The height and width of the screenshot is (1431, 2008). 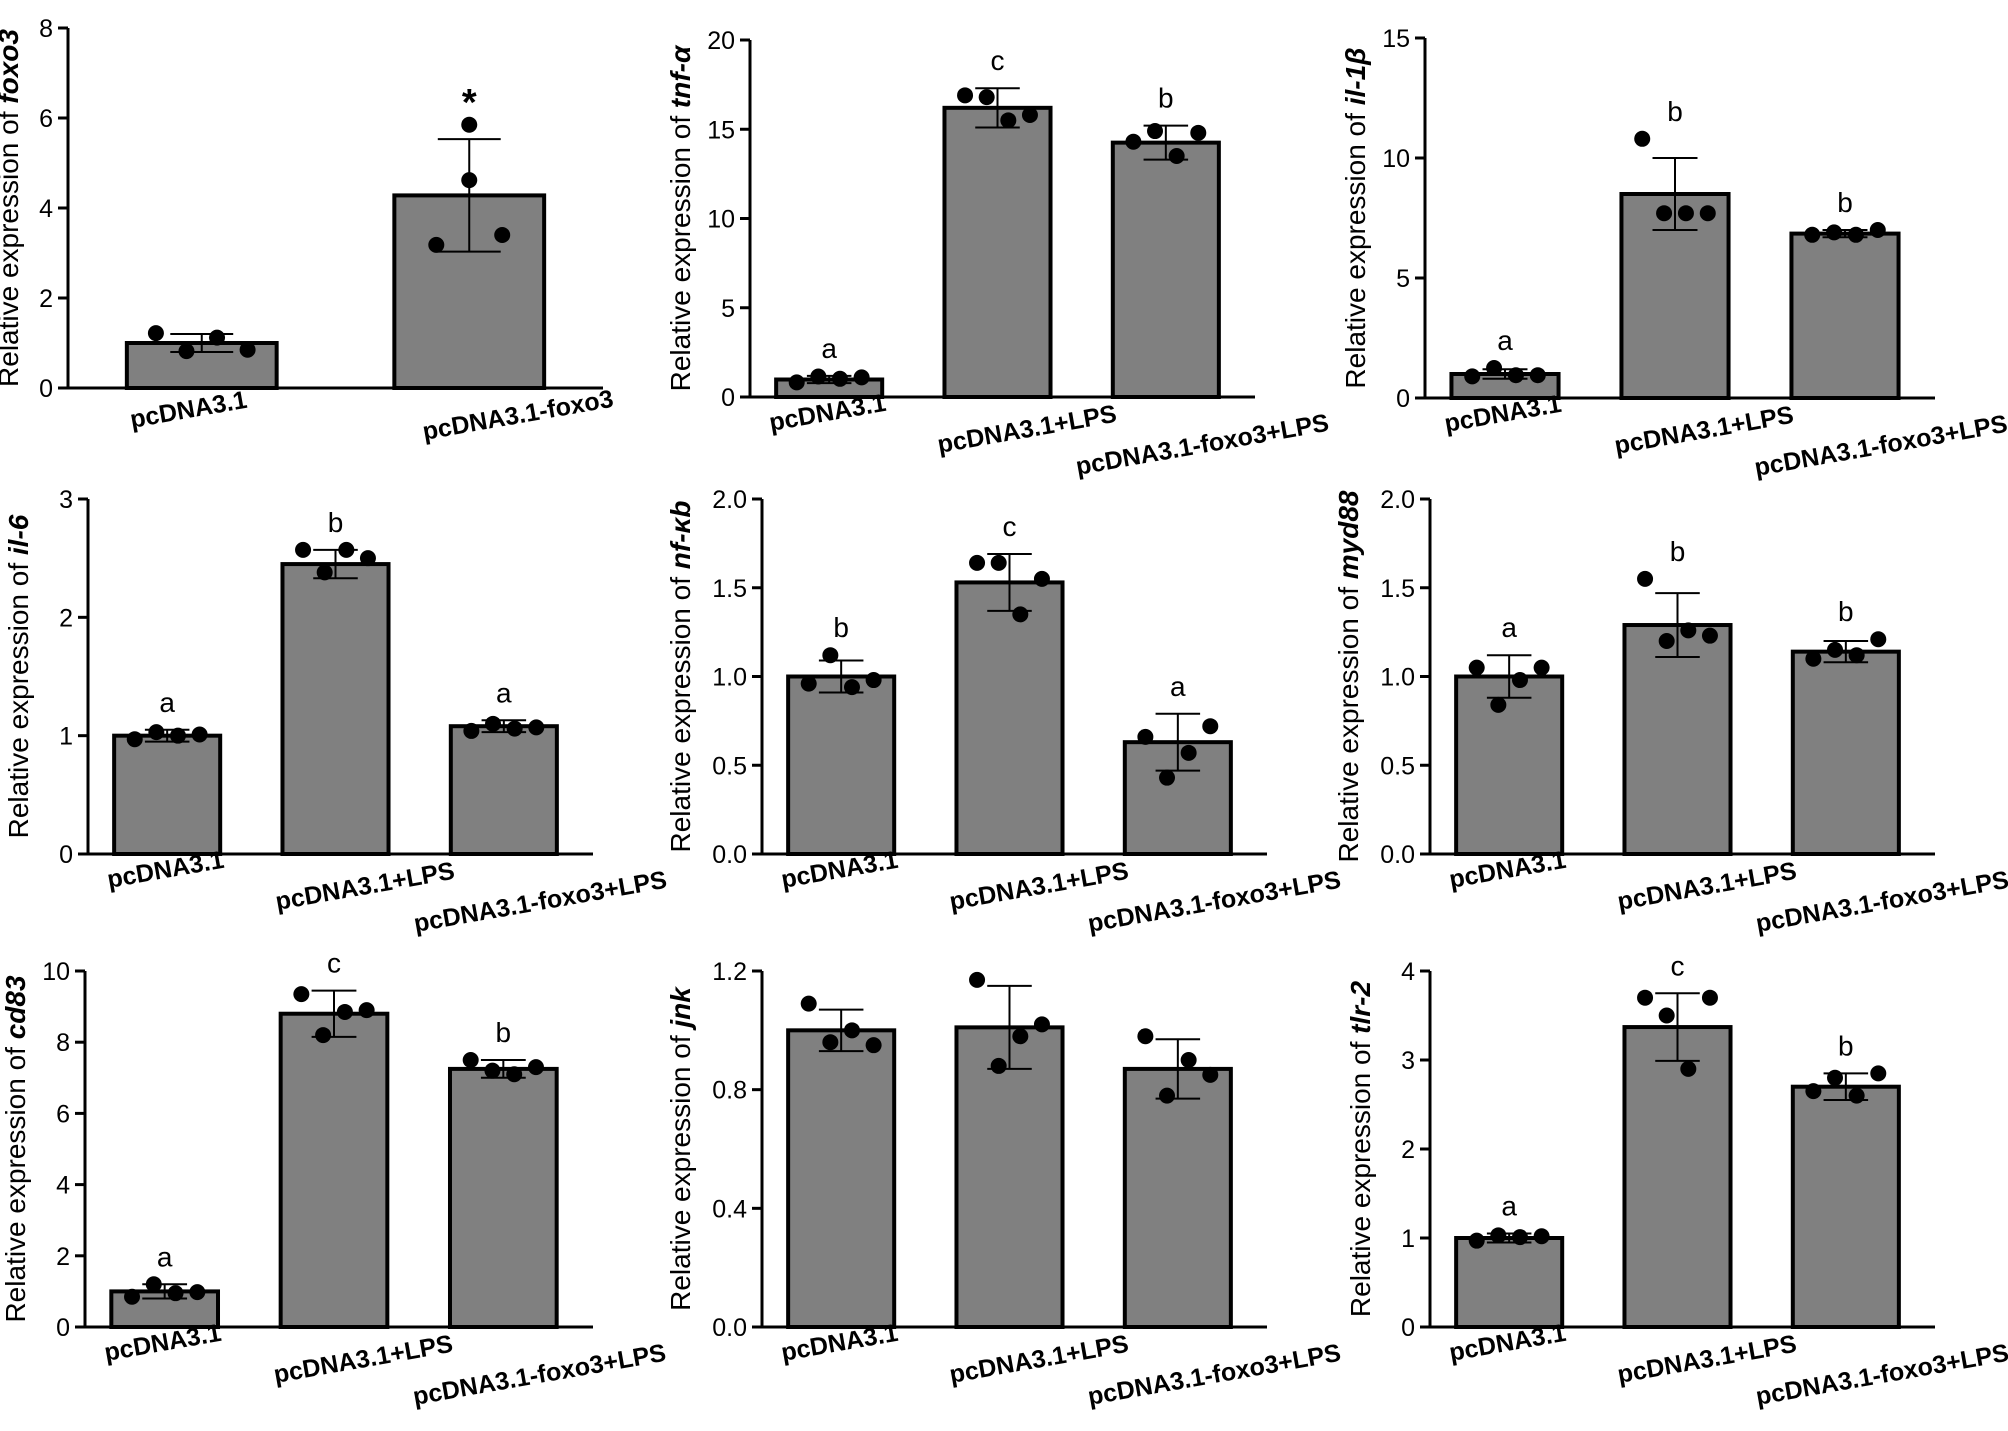 What do you see at coordinates (680, 1148) in the screenshot?
I see `y-axis-label: Relative expression of jnk` at bounding box center [680, 1148].